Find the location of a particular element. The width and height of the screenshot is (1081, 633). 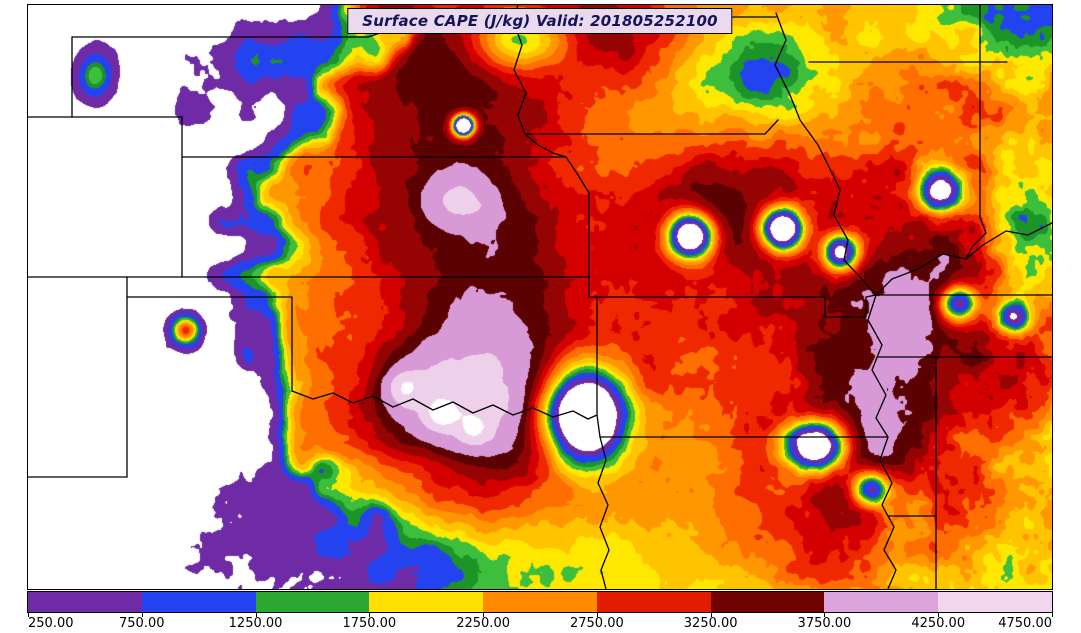

colorbar-tick-label: 3750.00 is located at coordinates (824, 623).